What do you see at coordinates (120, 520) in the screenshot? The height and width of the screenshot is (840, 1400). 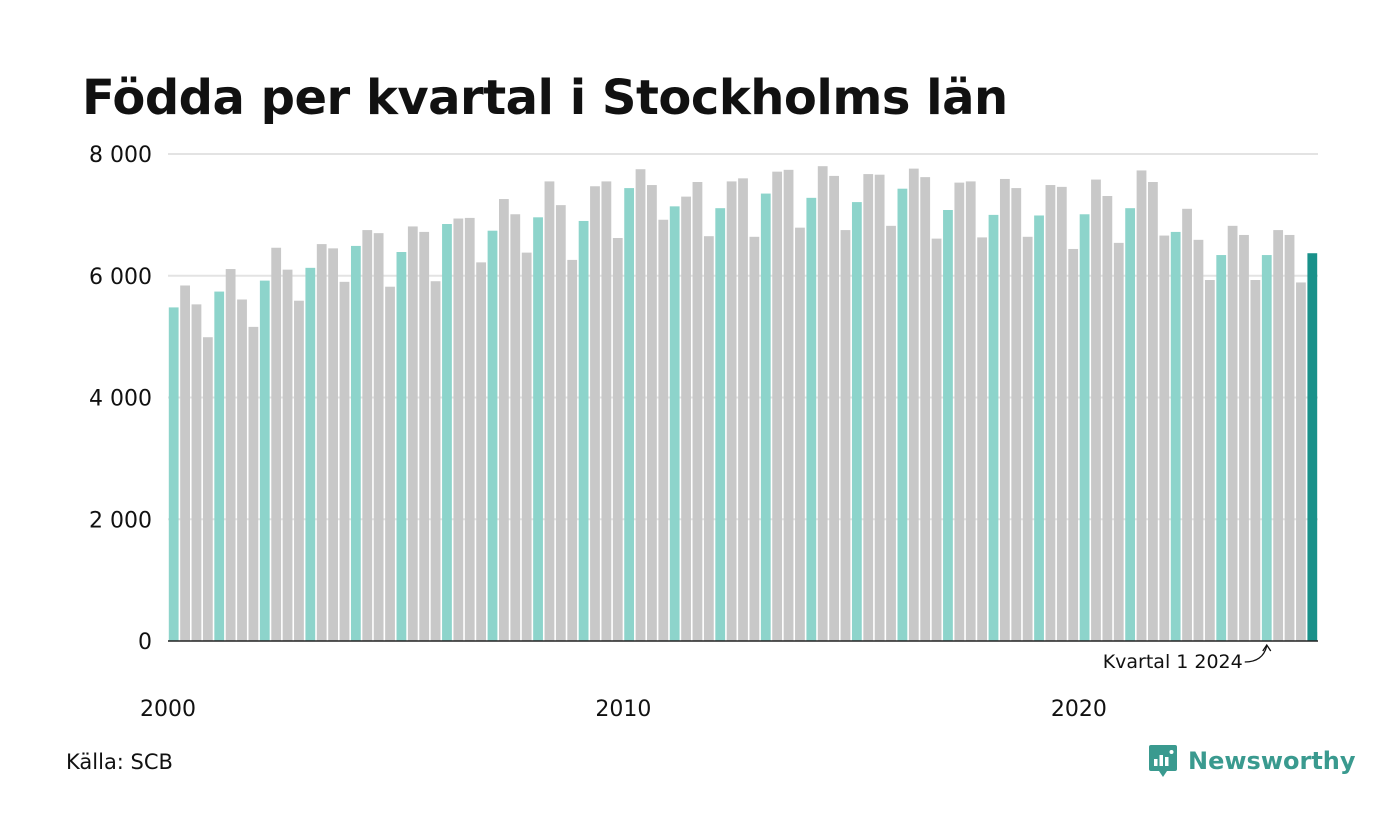 I see `y-tick-label: 2 000` at bounding box center [120, 520].